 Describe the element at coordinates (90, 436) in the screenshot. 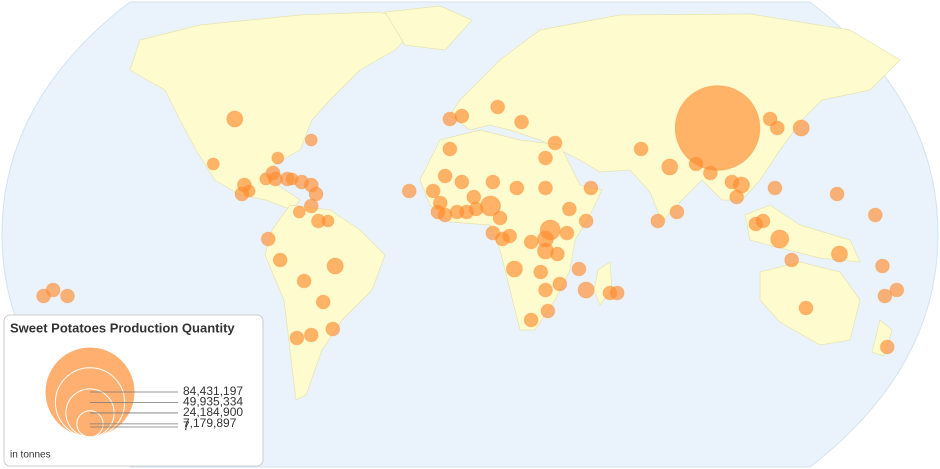

I see `legend-circle` at that location.